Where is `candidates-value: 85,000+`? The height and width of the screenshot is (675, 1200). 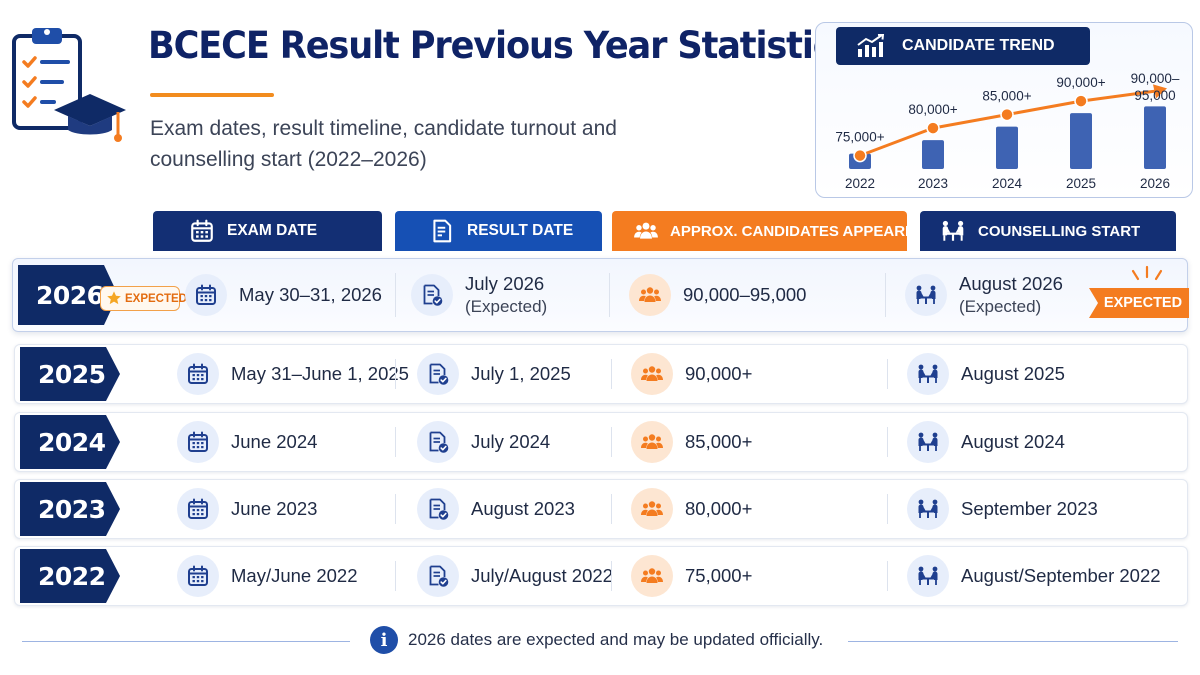 candidates-value: 85,000+ is located at coordinates (719, 441).